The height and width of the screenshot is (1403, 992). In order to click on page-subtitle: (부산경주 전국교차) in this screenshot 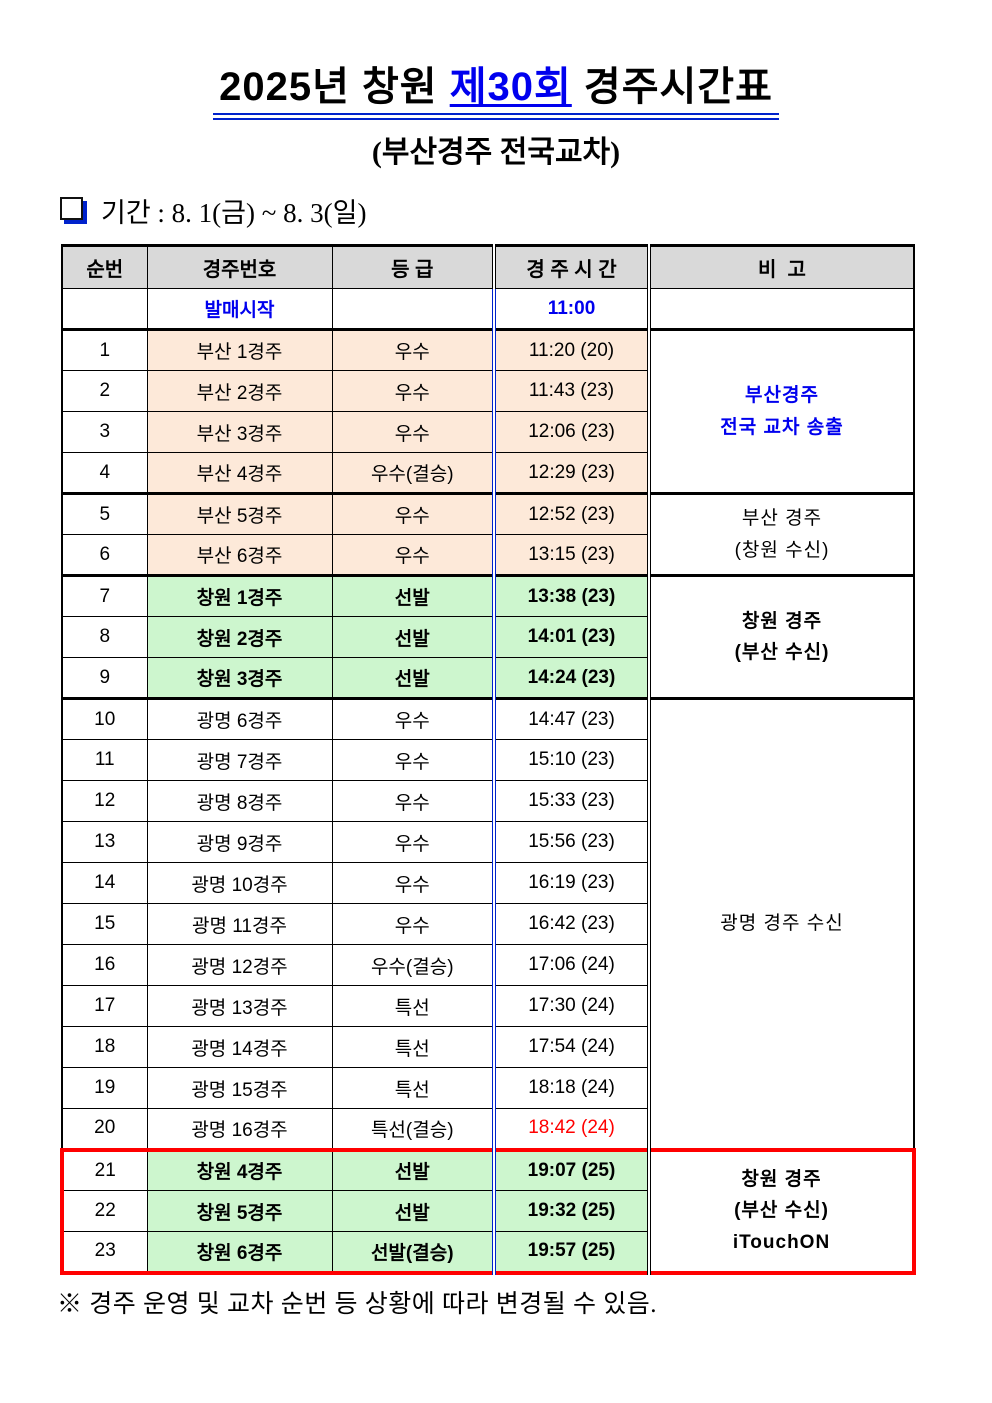, I will do `click(496, 152)`.